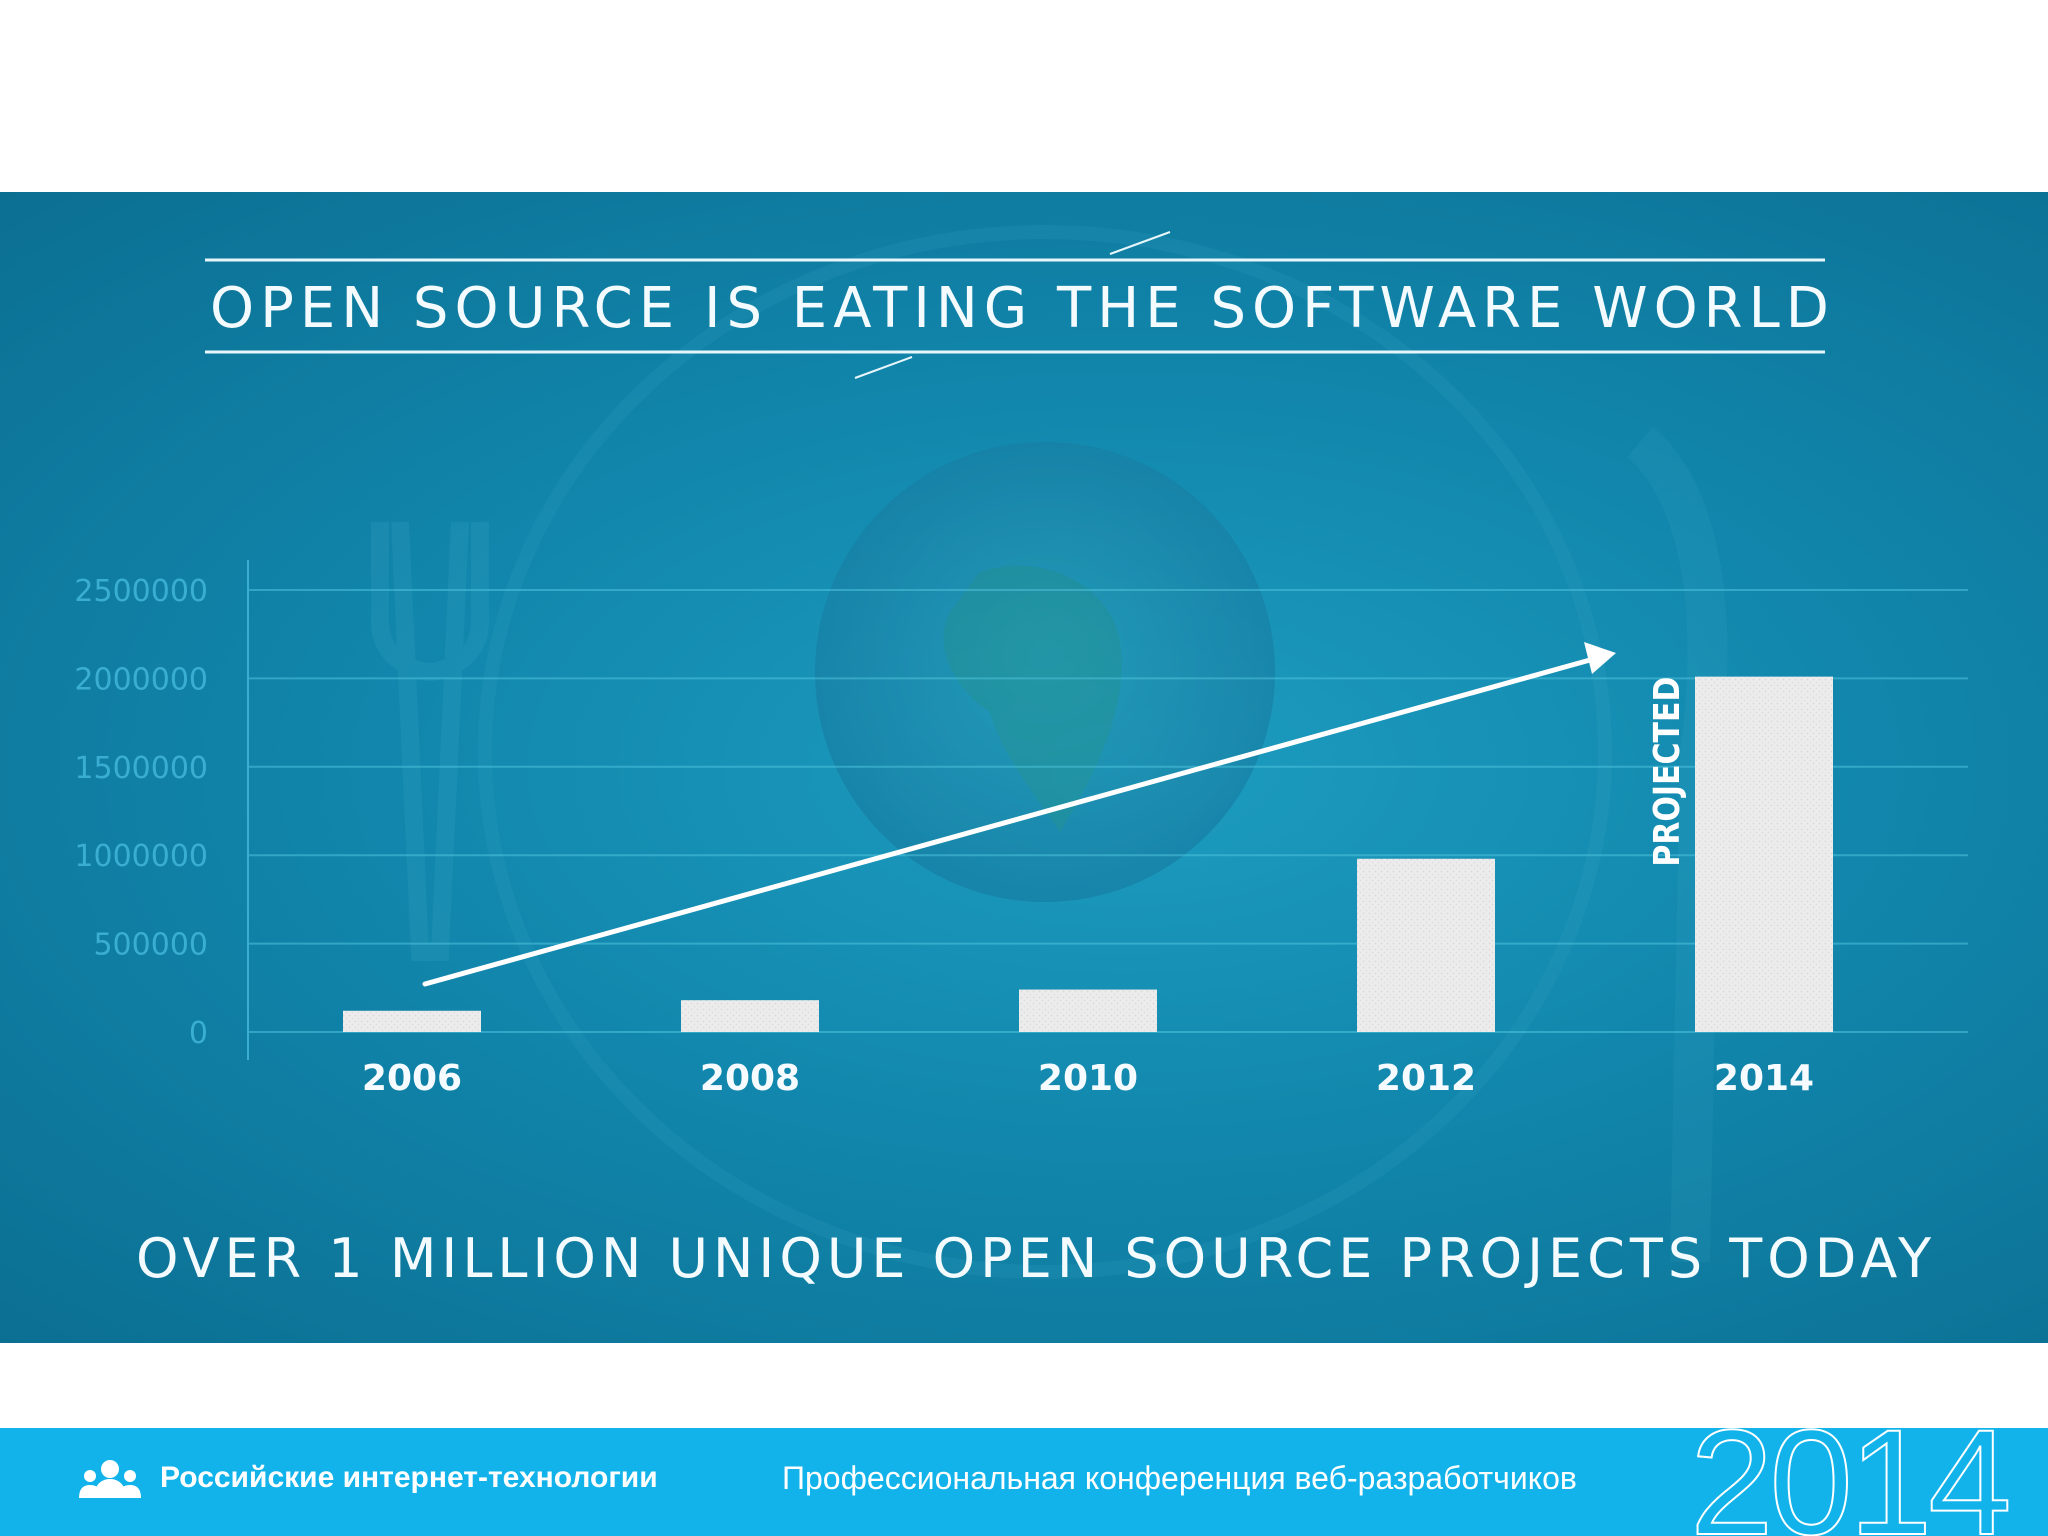 The image size is (2048, 1536). Describe the element at coordinates (1600, 658) in the screenshot. I see `arrow-head-icon` at that location.